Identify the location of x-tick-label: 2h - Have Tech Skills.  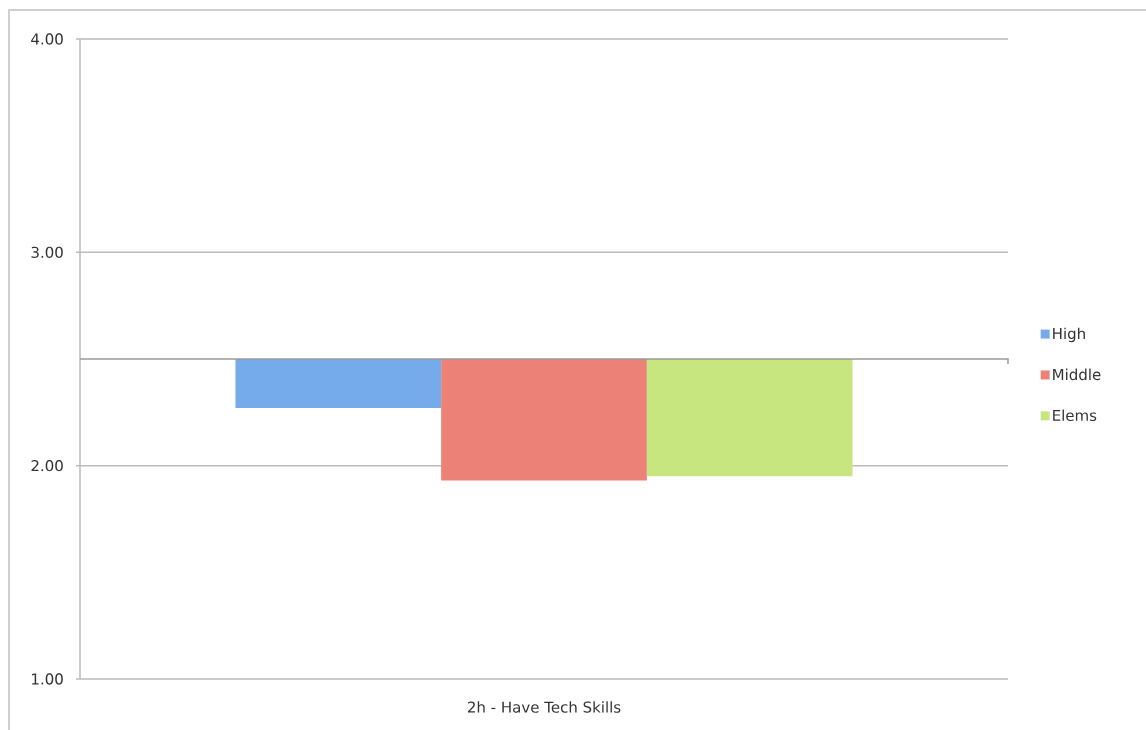
(544, 707).